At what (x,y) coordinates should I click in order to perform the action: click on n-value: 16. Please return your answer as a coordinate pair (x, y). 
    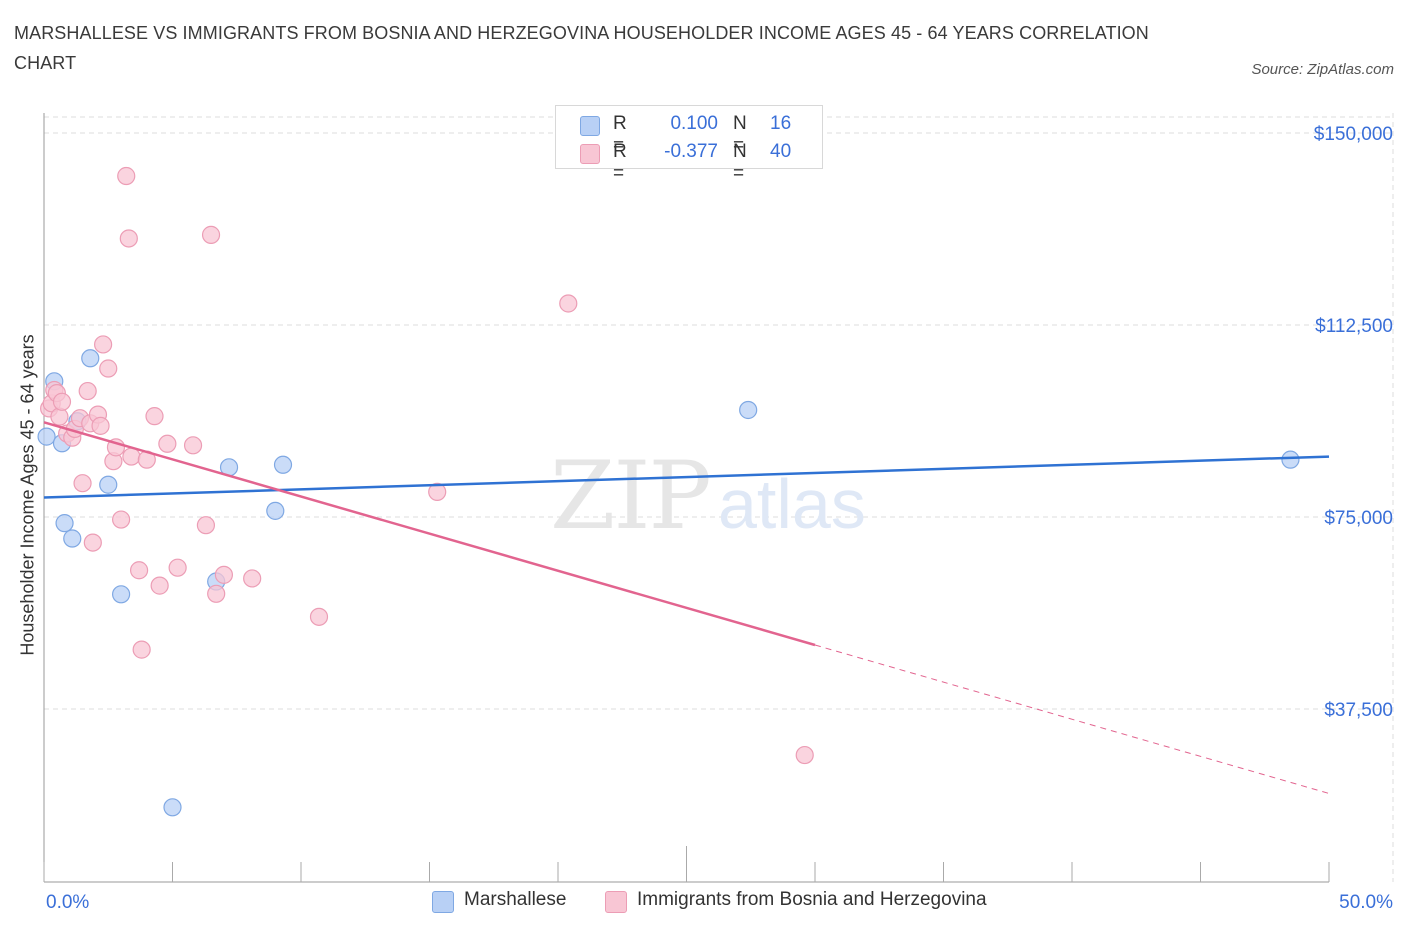
    Looking at the image, I should click on (781, 123).